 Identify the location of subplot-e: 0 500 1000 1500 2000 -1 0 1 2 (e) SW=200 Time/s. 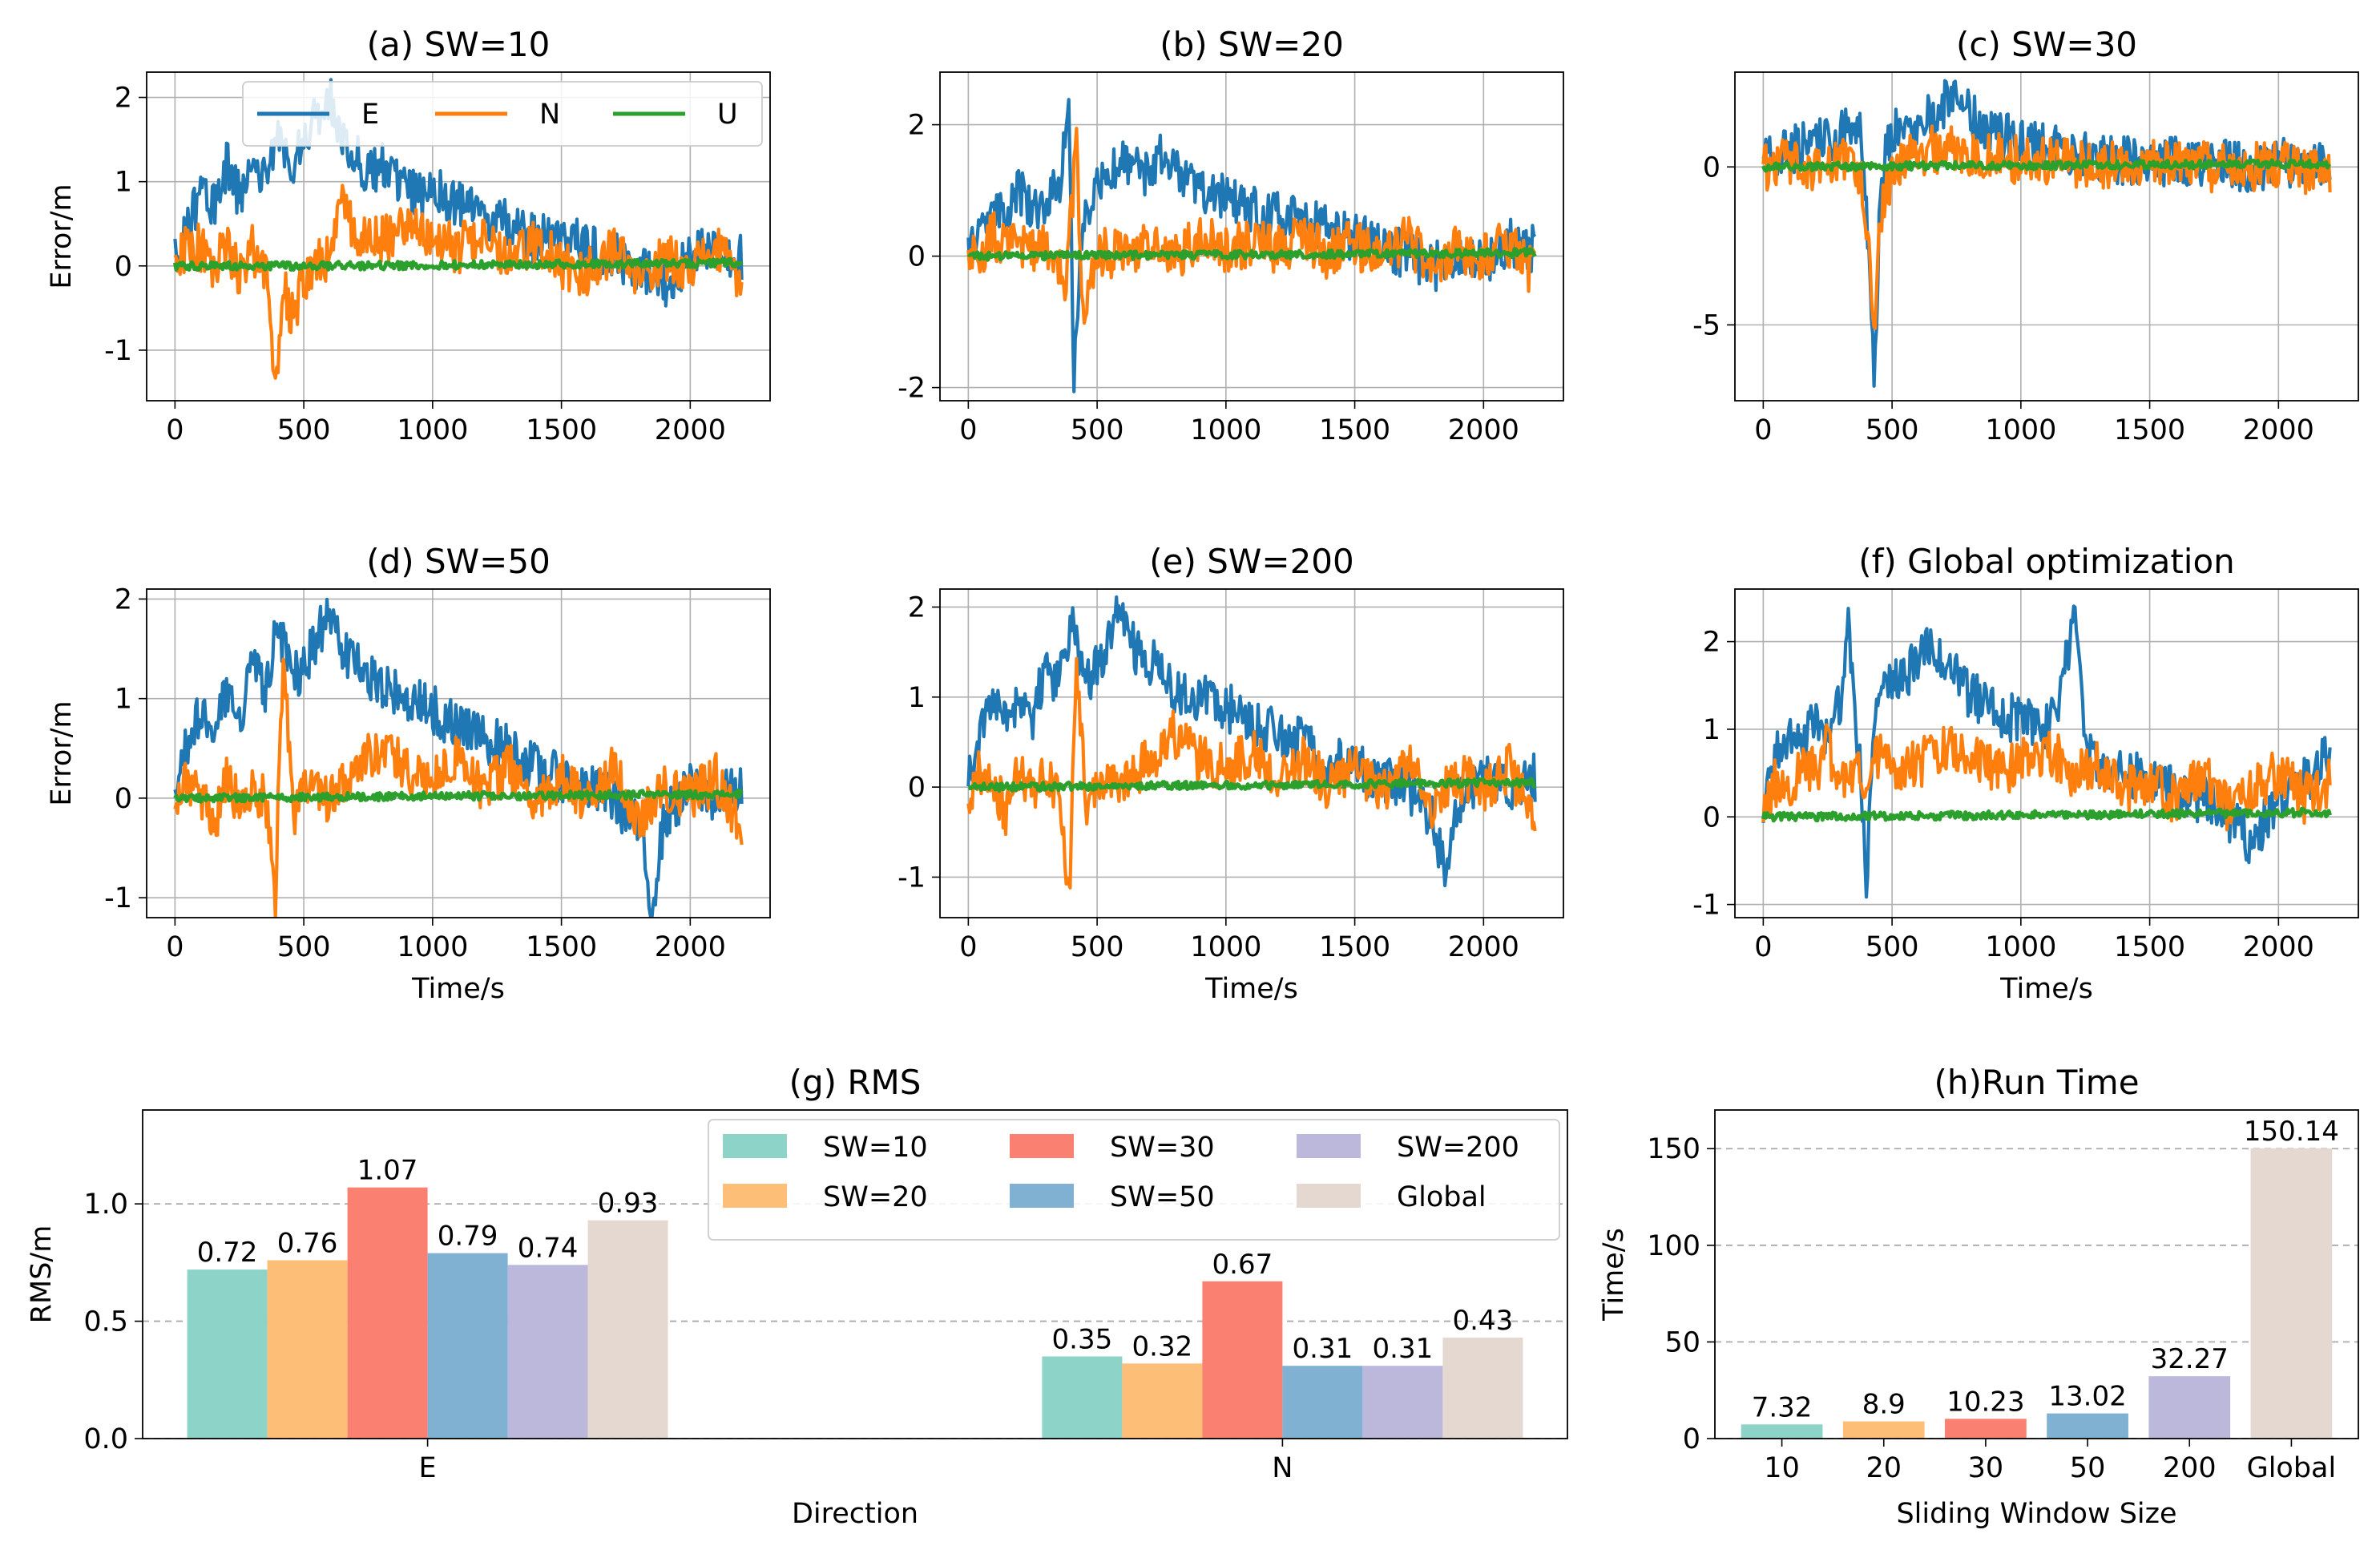
(1231, 773).